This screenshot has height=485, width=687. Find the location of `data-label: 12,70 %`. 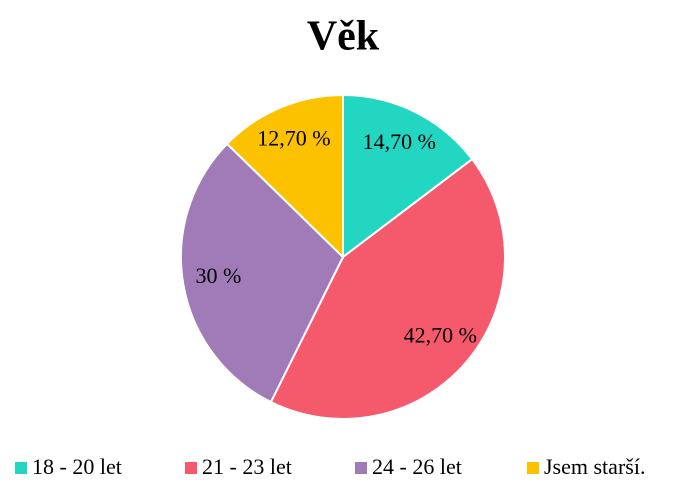

data-label: 12,70 % is located at coordinates (293, 138).